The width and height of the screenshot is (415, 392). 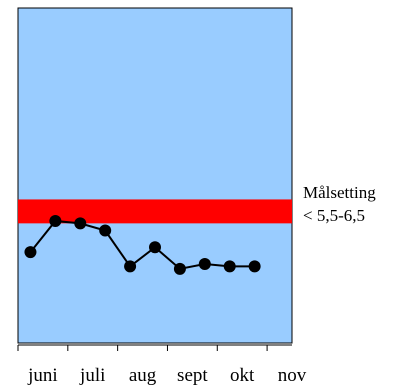 What do you see at coordinates (155, 211) in the screenshot?
I see `target-band` at bounding box center [155, 211].